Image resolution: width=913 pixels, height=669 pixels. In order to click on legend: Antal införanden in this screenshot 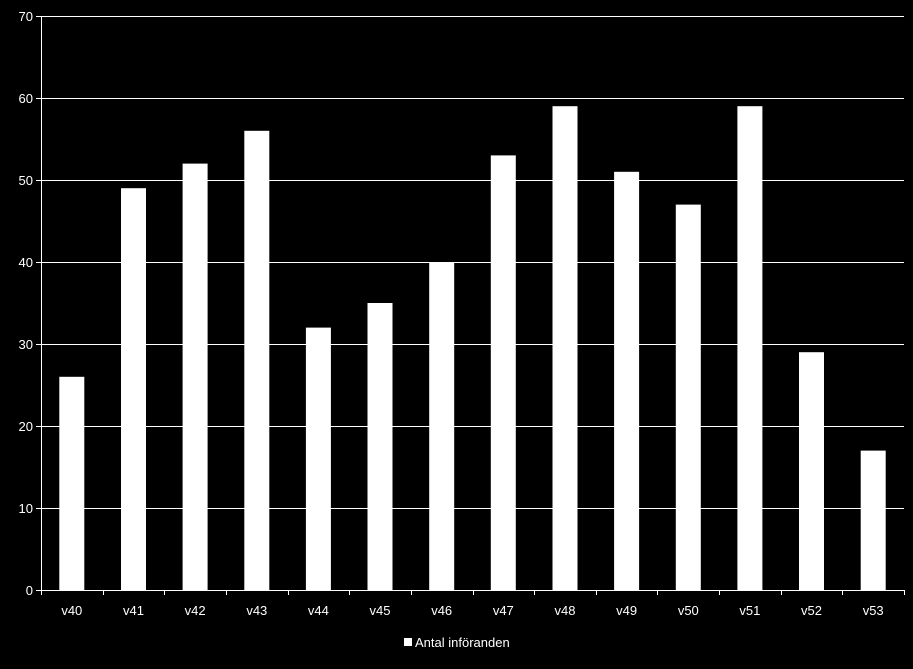, I will do `click(457, 642)`.